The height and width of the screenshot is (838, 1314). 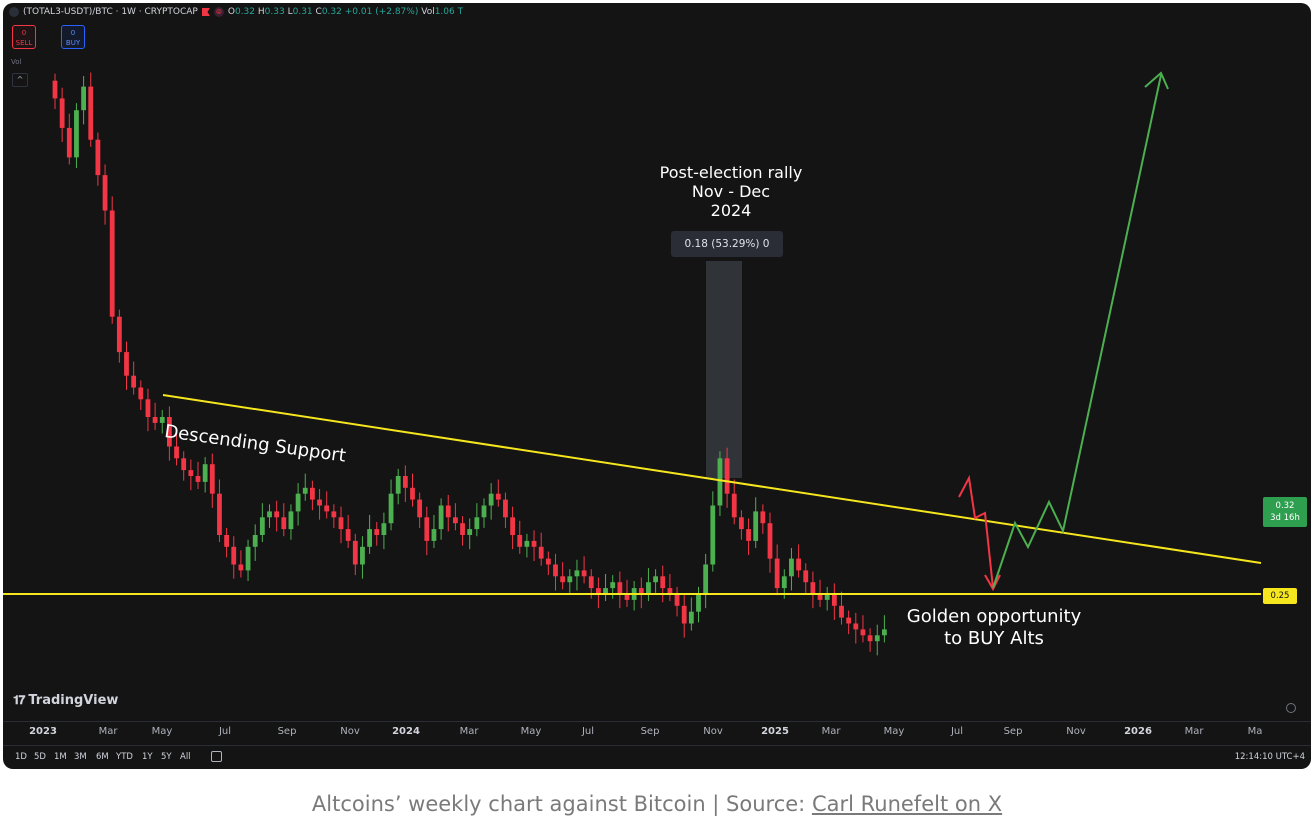 I want to click on range-button-3m: 3M, so click(x=80, y=757).